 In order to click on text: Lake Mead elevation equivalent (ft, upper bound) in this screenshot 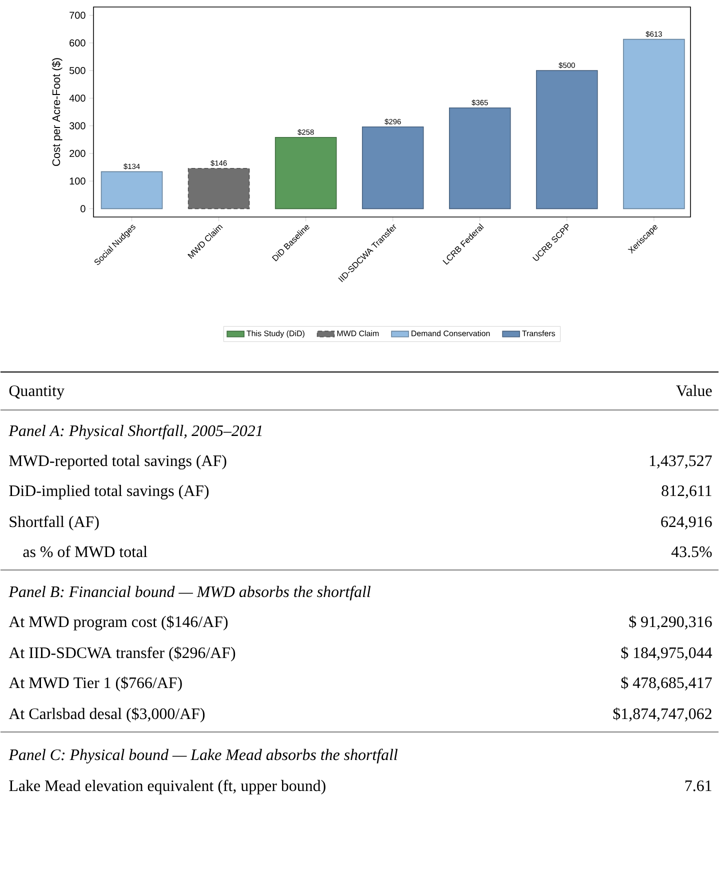, I will do `click(167, 787)`.